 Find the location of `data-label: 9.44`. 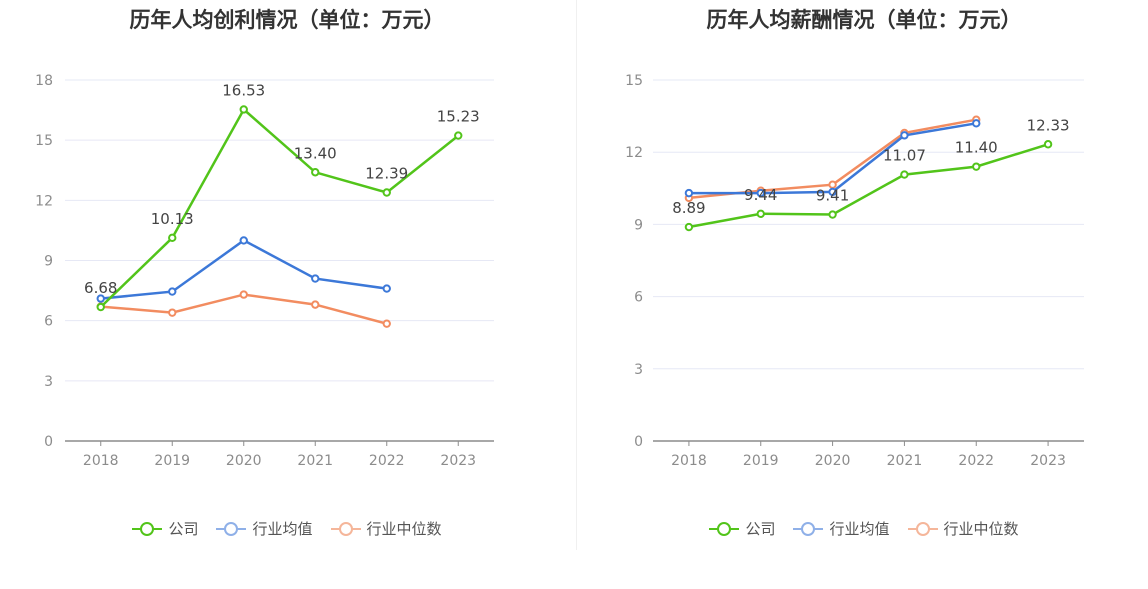

data-label: 9.44 is located at coordinates (760, 195).